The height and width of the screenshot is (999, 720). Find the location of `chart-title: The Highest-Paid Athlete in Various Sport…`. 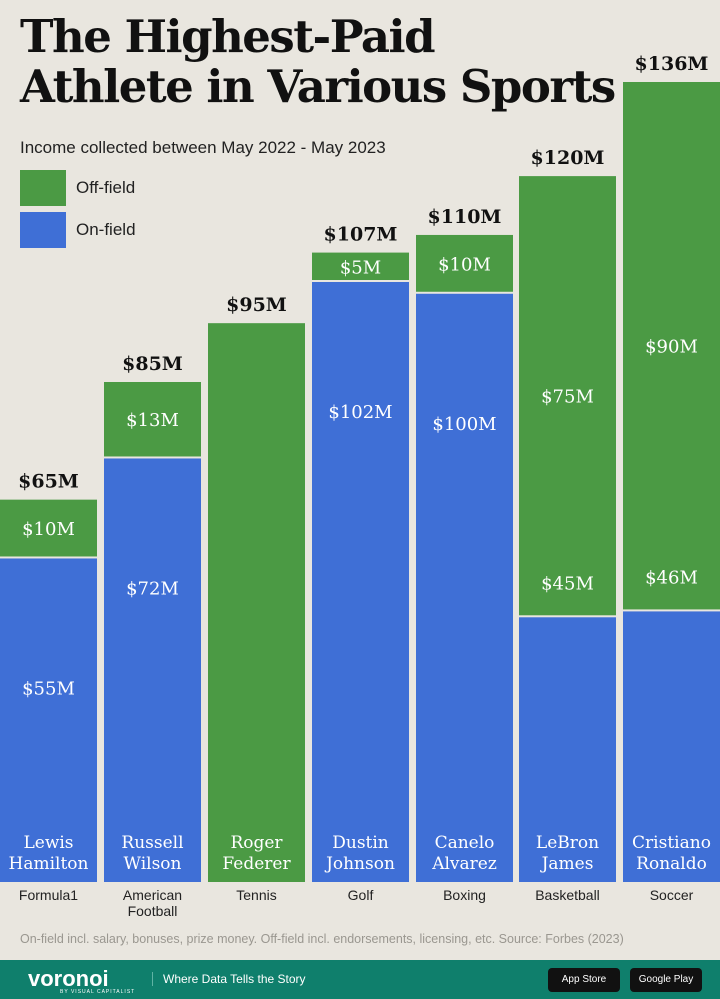

chart-title: The Highest-Paid Athlete in Various Sport… is located at coordinates (318, 61).